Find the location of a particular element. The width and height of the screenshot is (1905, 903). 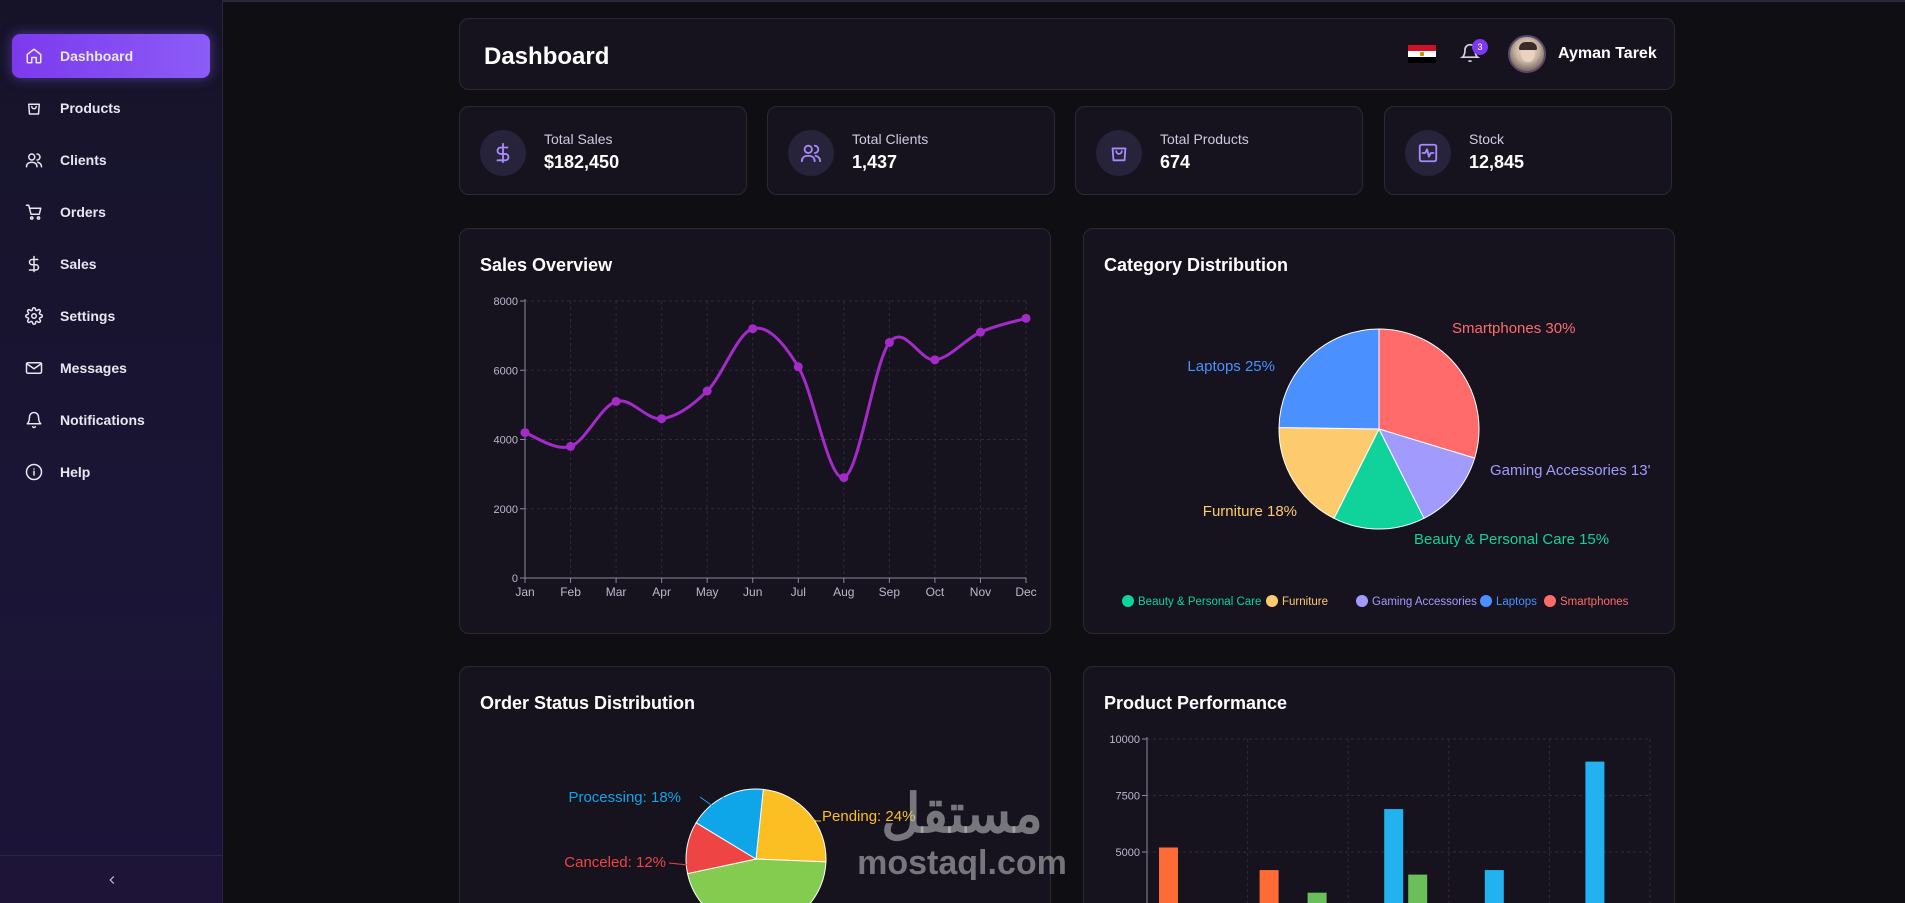

y-tick-label: 8000 is located at coordinates (506, 302).